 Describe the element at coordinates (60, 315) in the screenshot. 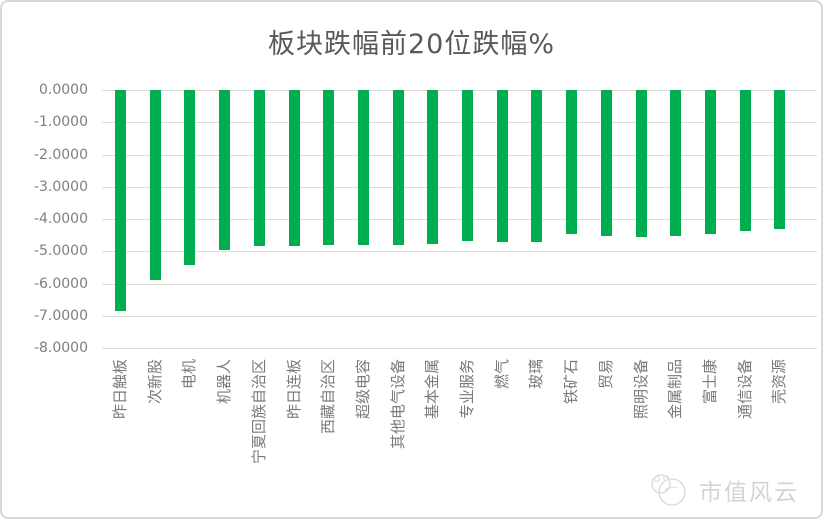

I see `y-axis-tick-label: -7.0000` at that location.